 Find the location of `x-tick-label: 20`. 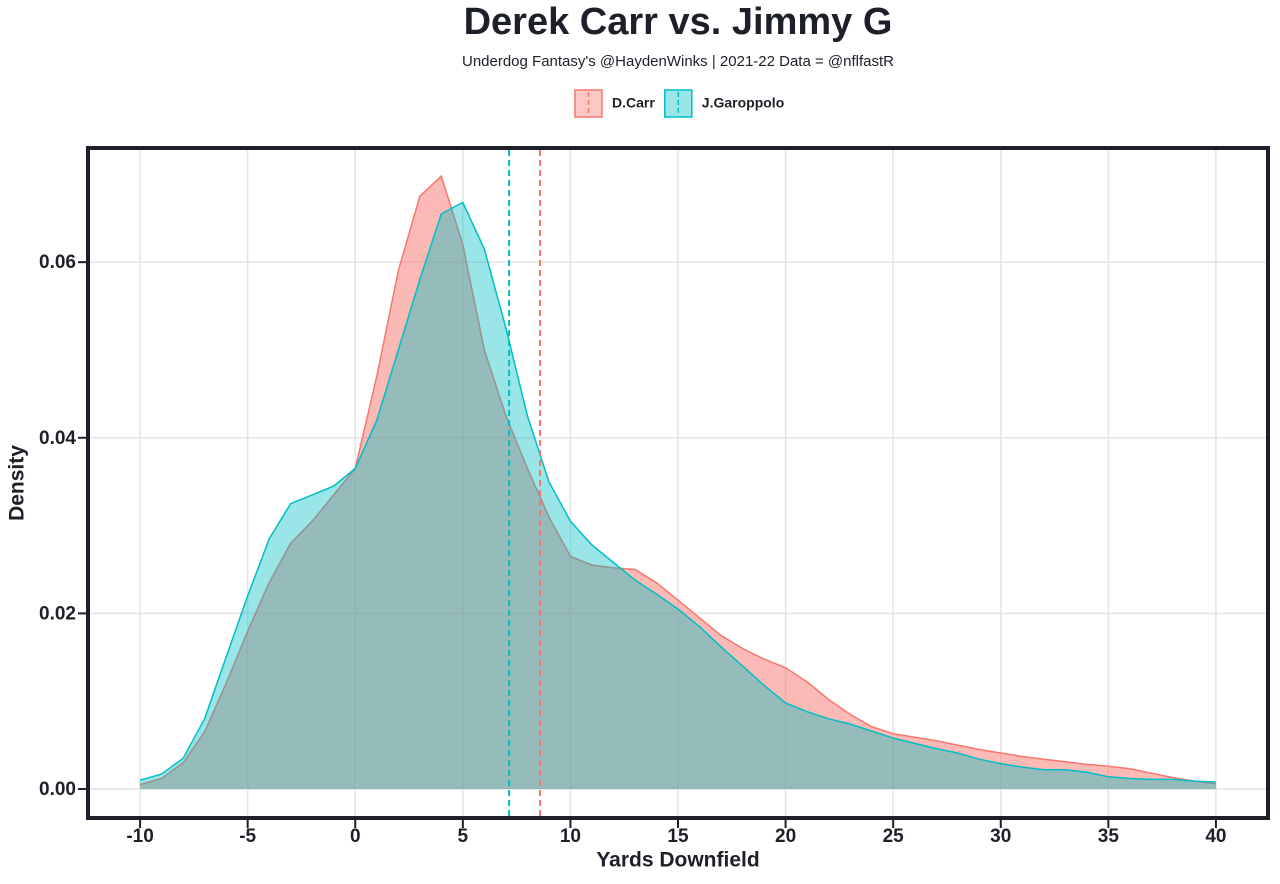

x-tick-label: 20 is located at coordinates (785, 836).